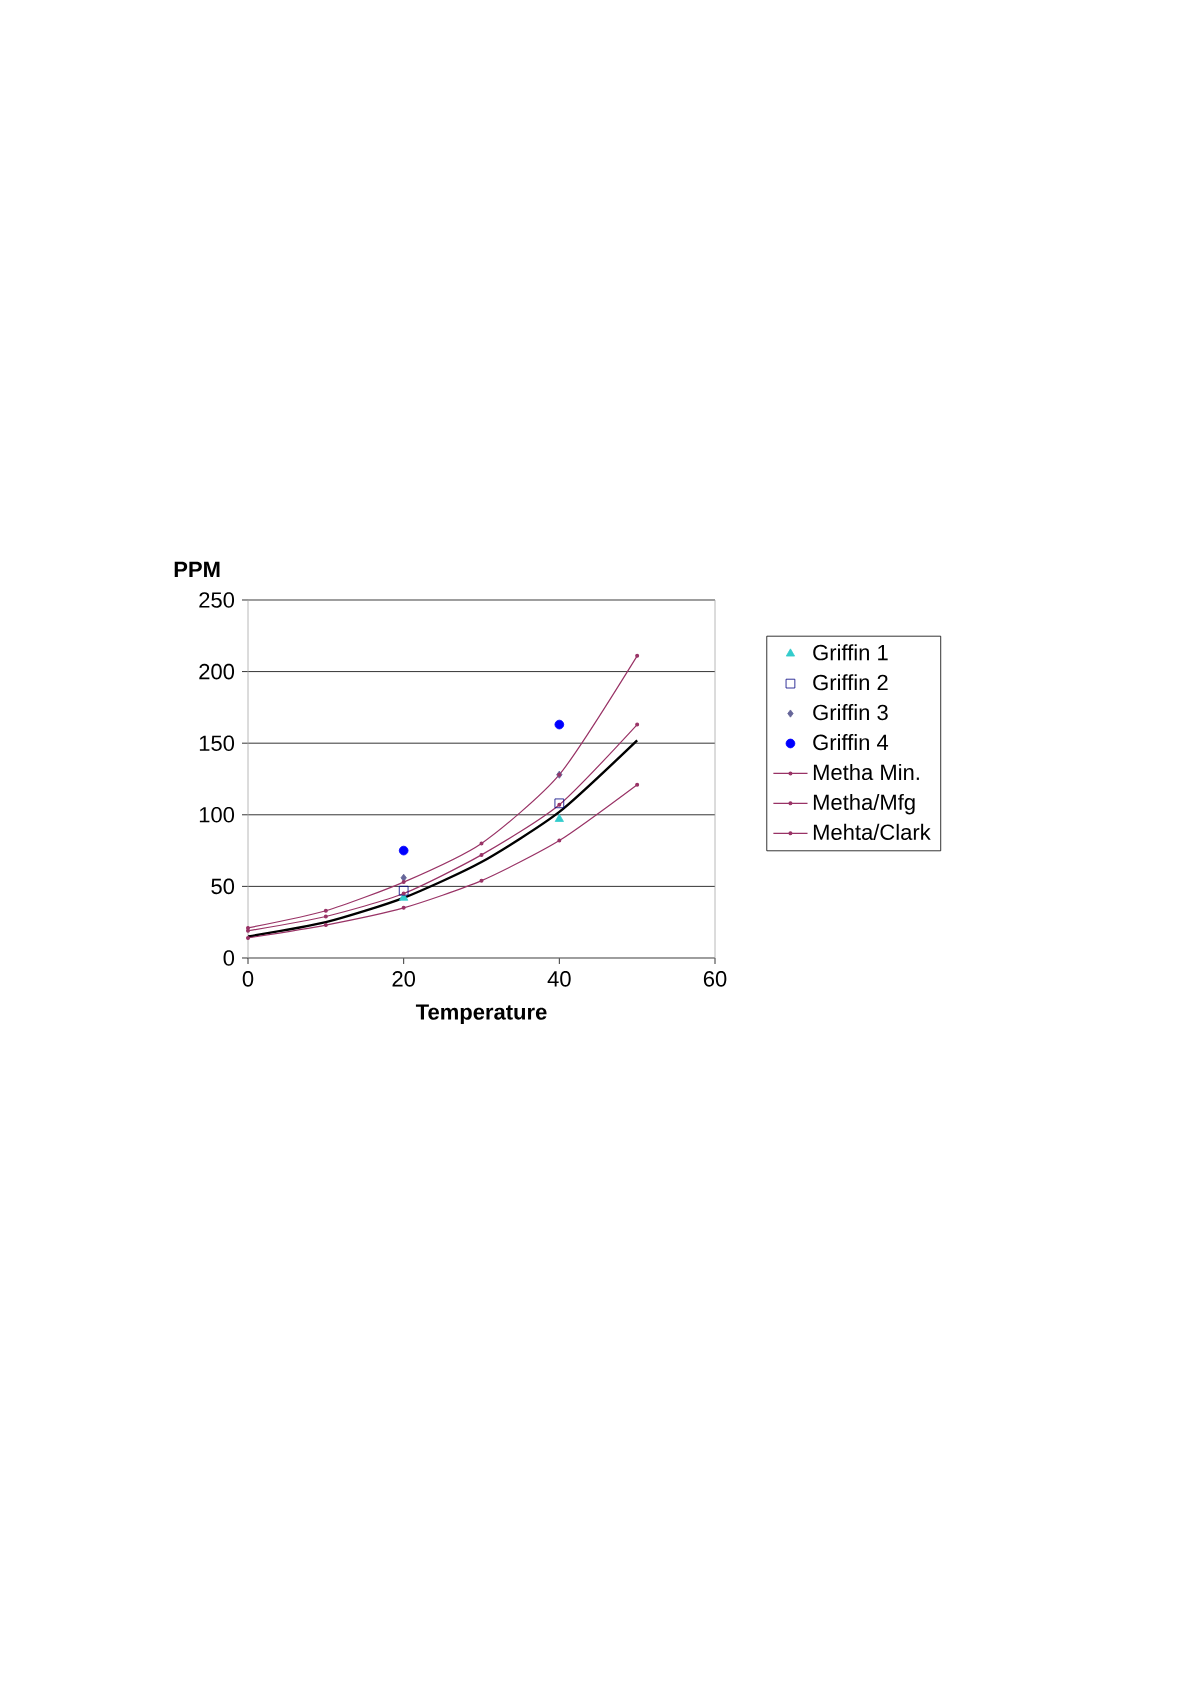 The image size is (1191, 1684). I want to click on legend-label: Metha/Mfg, so click(864, 804).